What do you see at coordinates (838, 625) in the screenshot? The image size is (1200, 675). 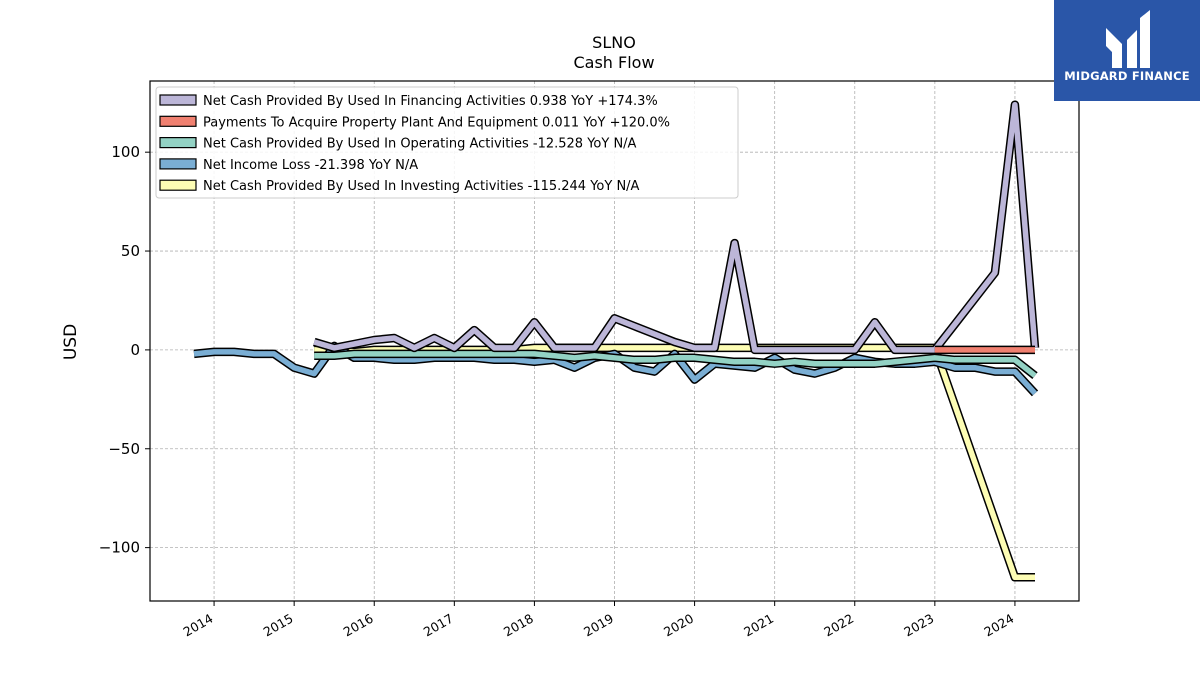 I see `x-tick-label: 2022` at bounding box center [838, 625].